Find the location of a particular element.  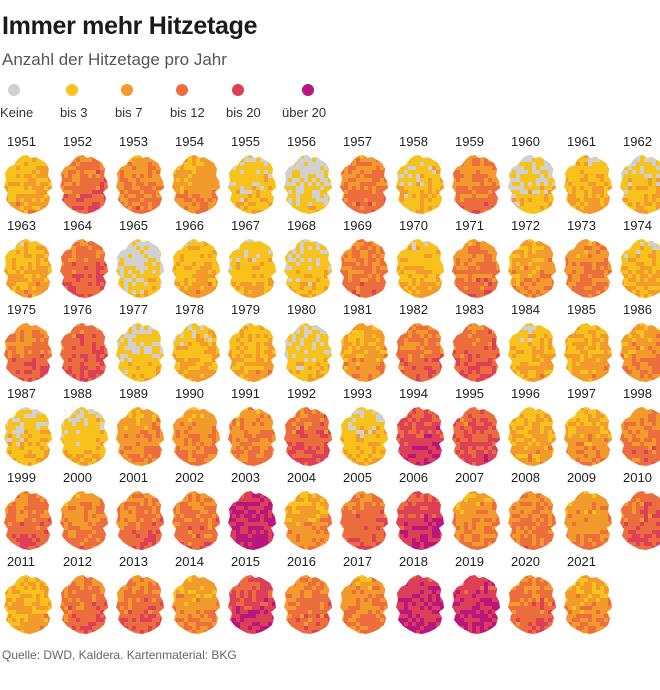

year-map: 2009 is located at coordinates (588, 512).